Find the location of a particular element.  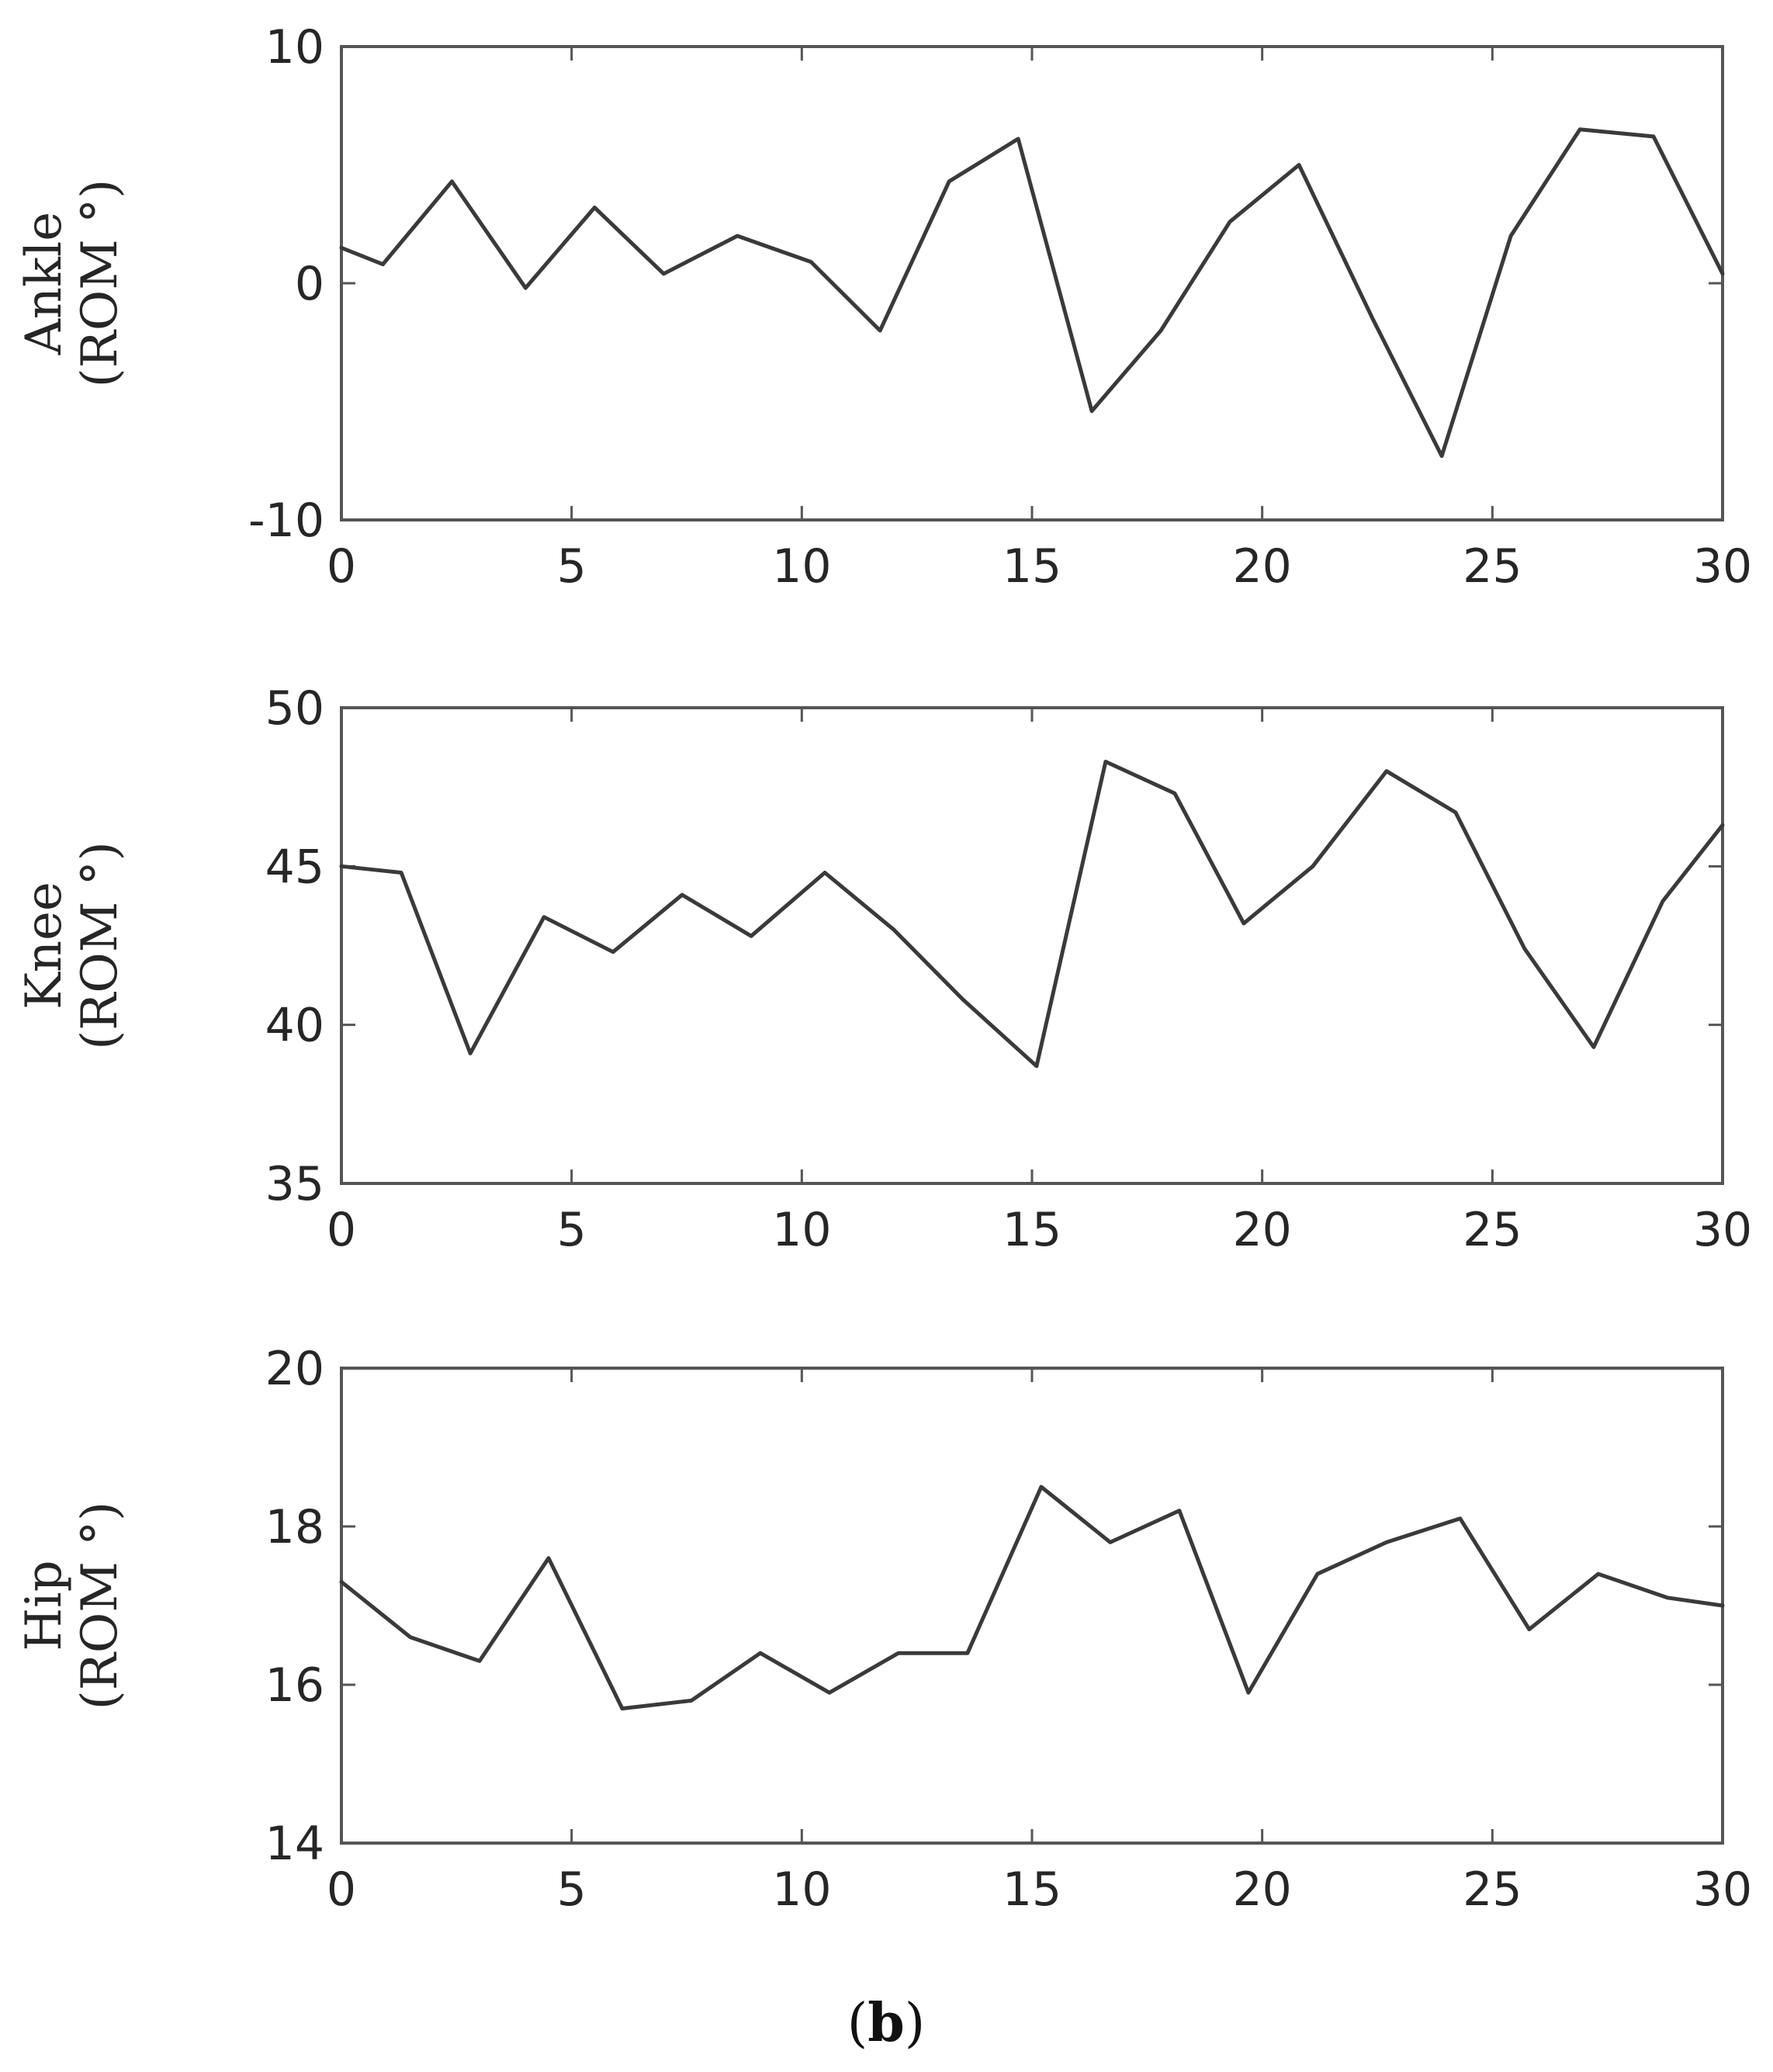

ankle-x-tick-label: 20 is located at coordinates (1261, 566).